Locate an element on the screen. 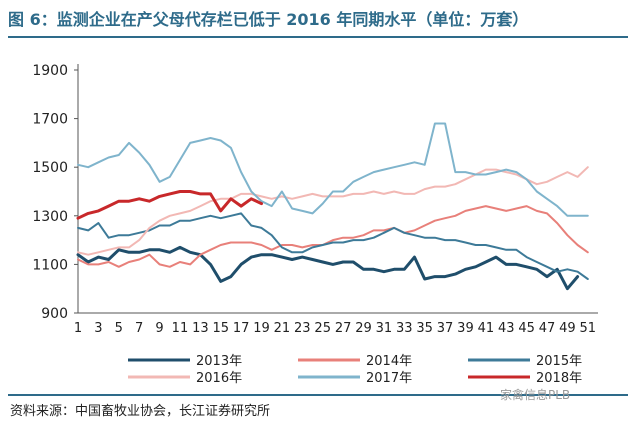  chart-title: 图 6：监测企业在产父母代存栏已低于 2016 年同期水平（单位：万套） is located at coordinates (268, 19).